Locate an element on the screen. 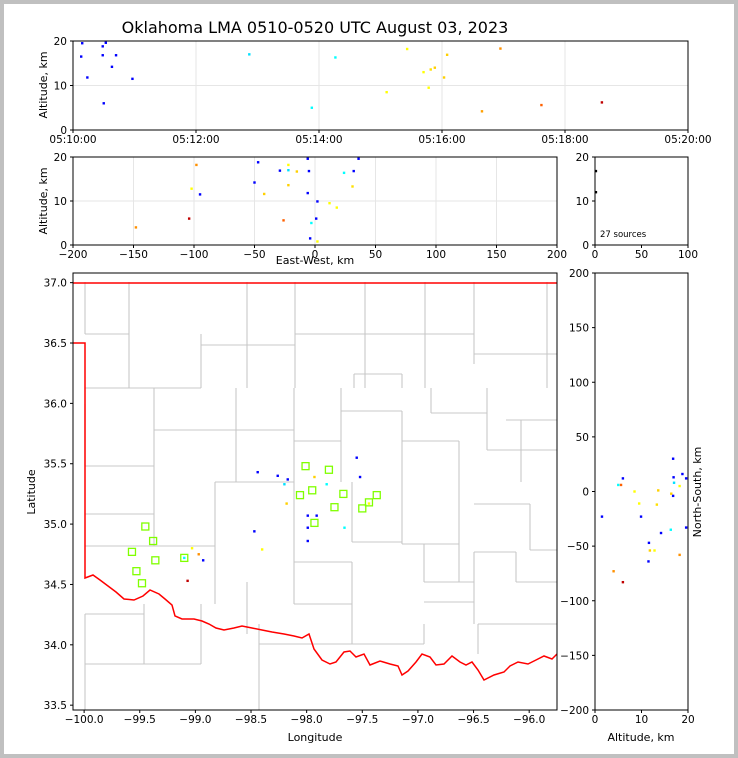 This screenshot has height=758, width=738. time-height-xtick-label: 05:12:00 is located at coordinates (195, 140).